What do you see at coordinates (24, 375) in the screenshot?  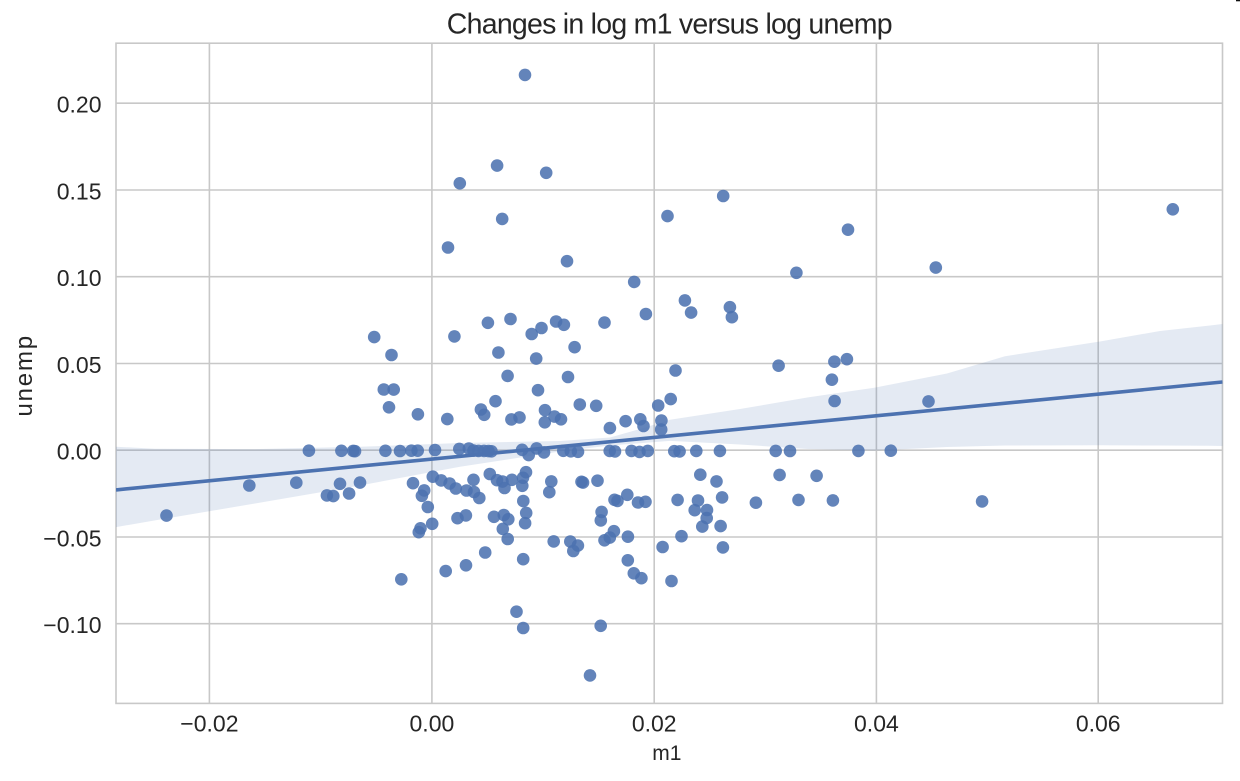 I see `svg-text: unemp` at bounding box center [24, 375].